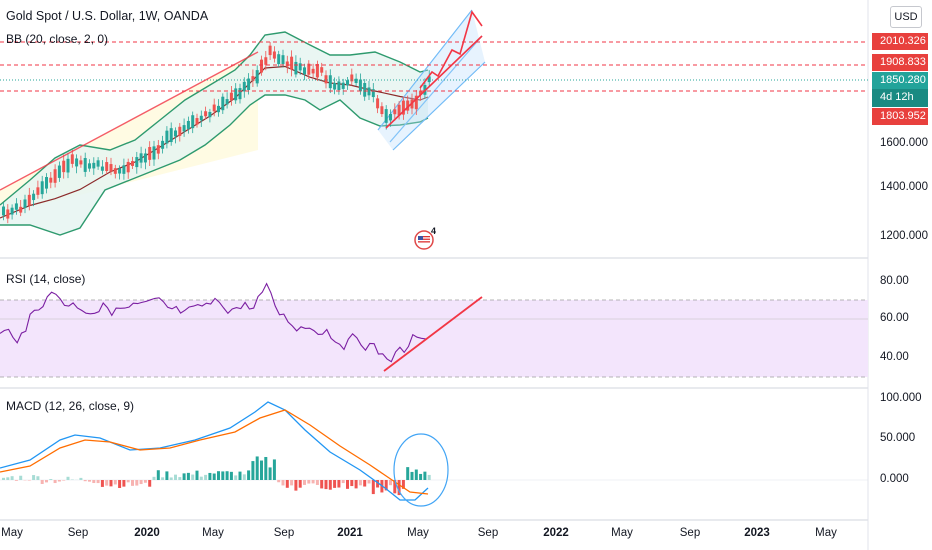 This screenshot has width=932, height=550. What do you see at coordinates (894, 357) in the screenshot?
I see `rsi-axis-tick: 40.00` at bounding box center [894, 357].